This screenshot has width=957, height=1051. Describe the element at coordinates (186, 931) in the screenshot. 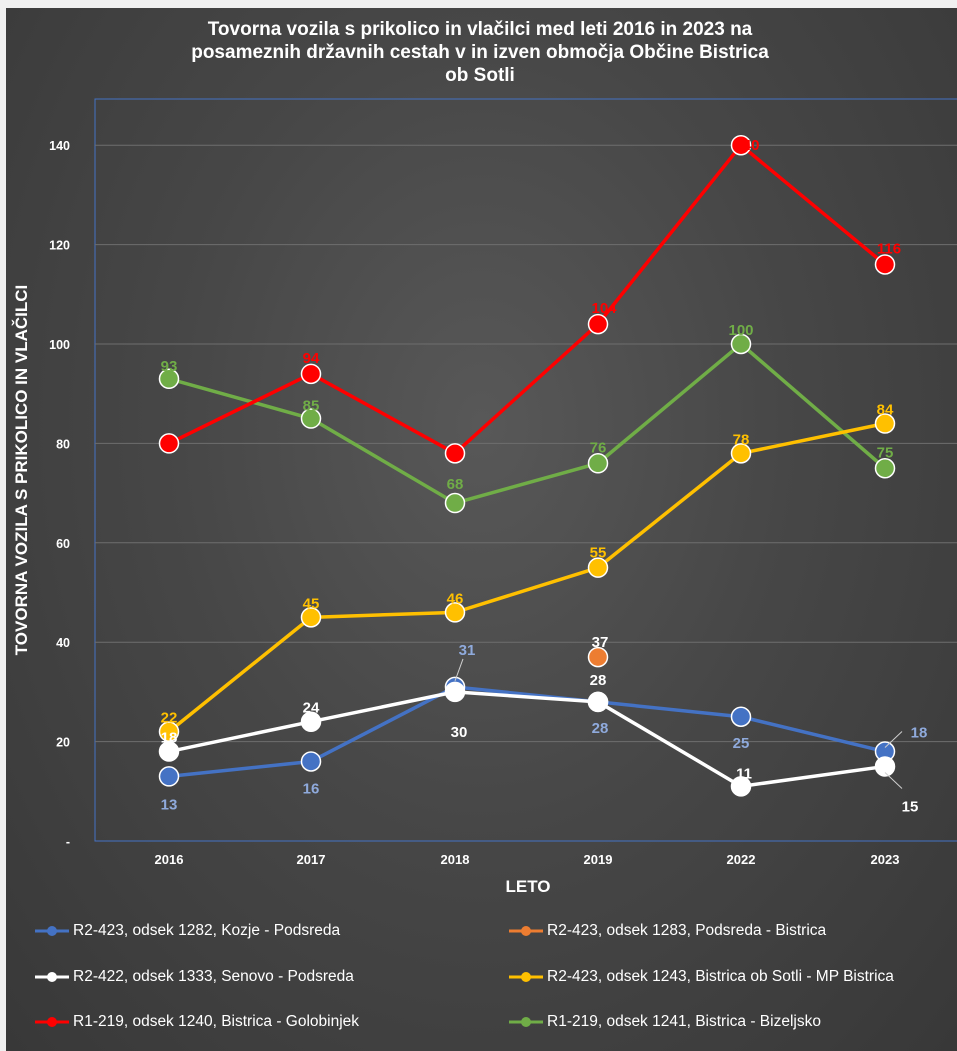

I see `legend-item: R2-423, odsek 1282, Kozje - Podsreda` at that location.